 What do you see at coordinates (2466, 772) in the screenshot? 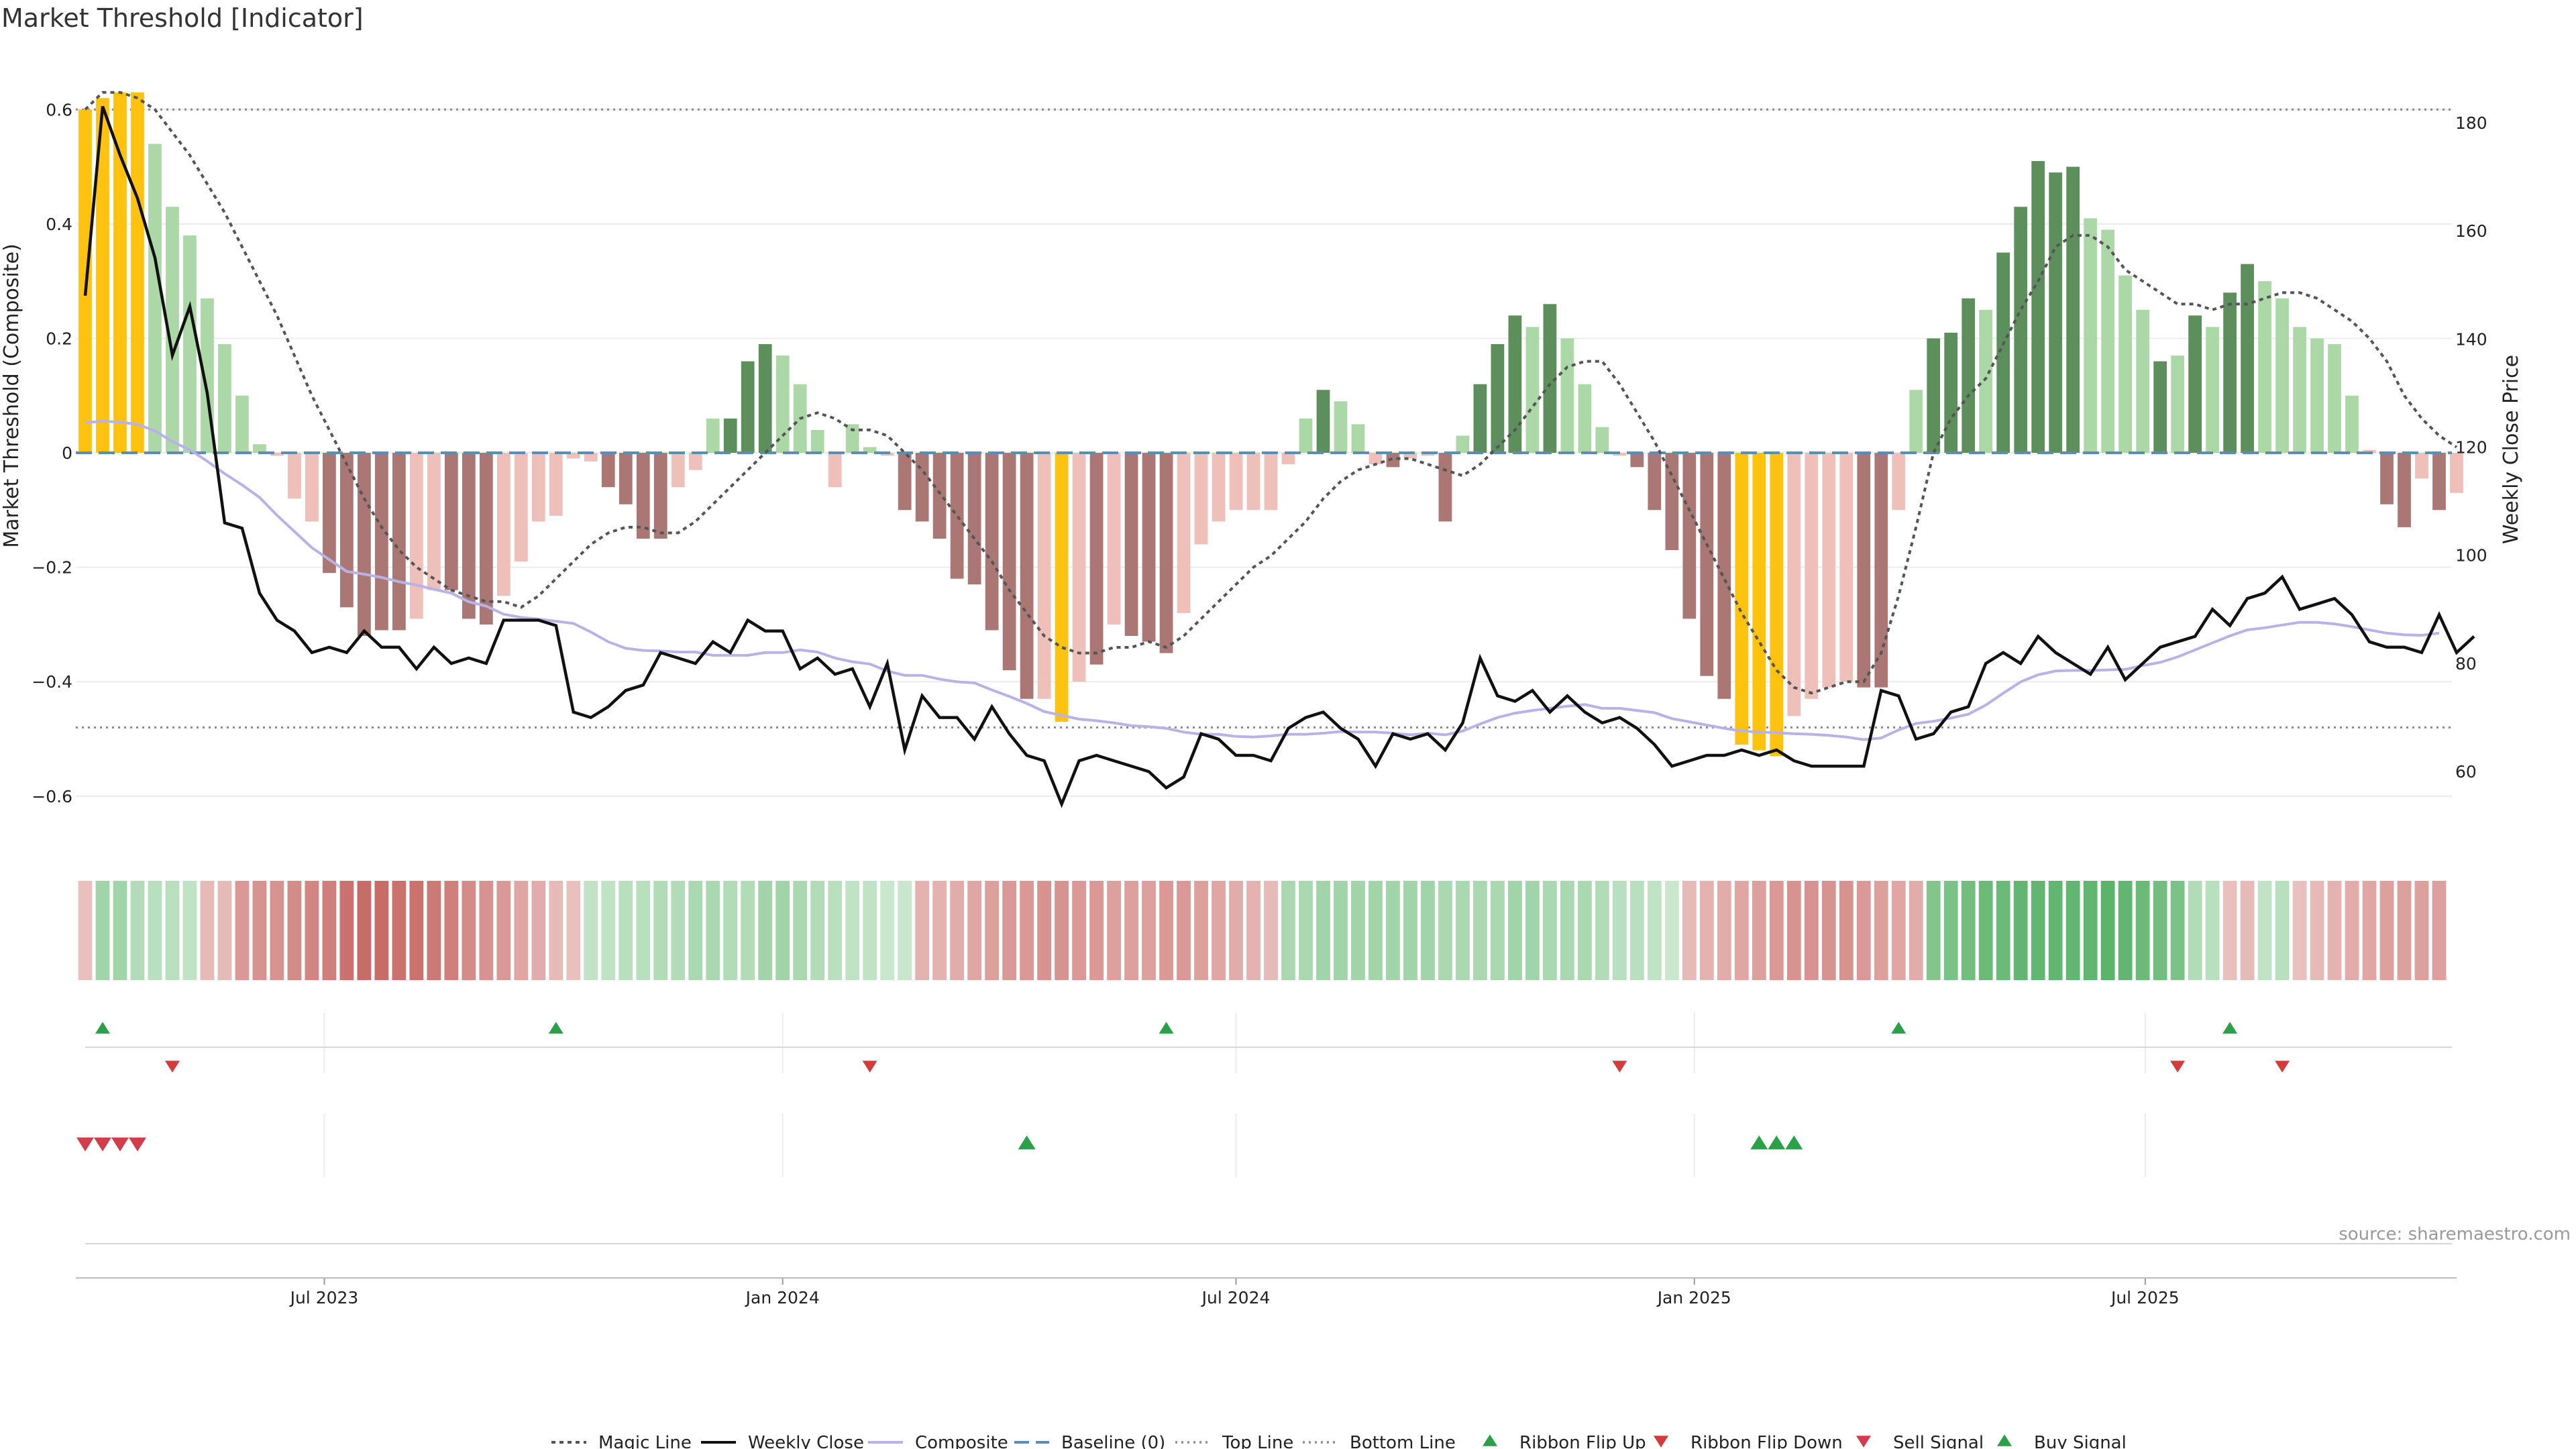
I see `y2-tick-label: 60` at bounding box center [2466, 772].